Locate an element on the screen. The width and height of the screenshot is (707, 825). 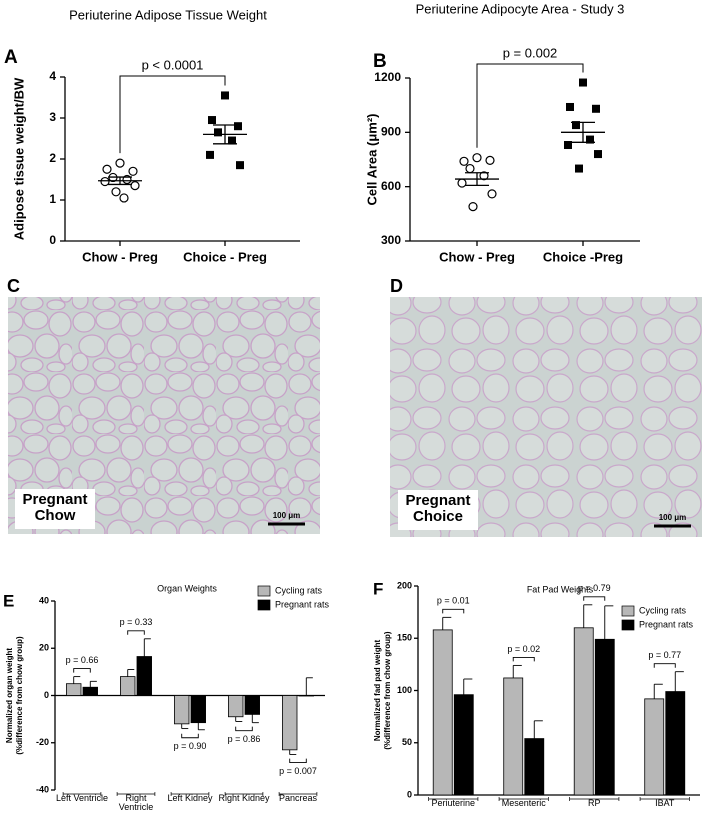
image-label: Pregnant Chow is located at coordinates (55, 508).